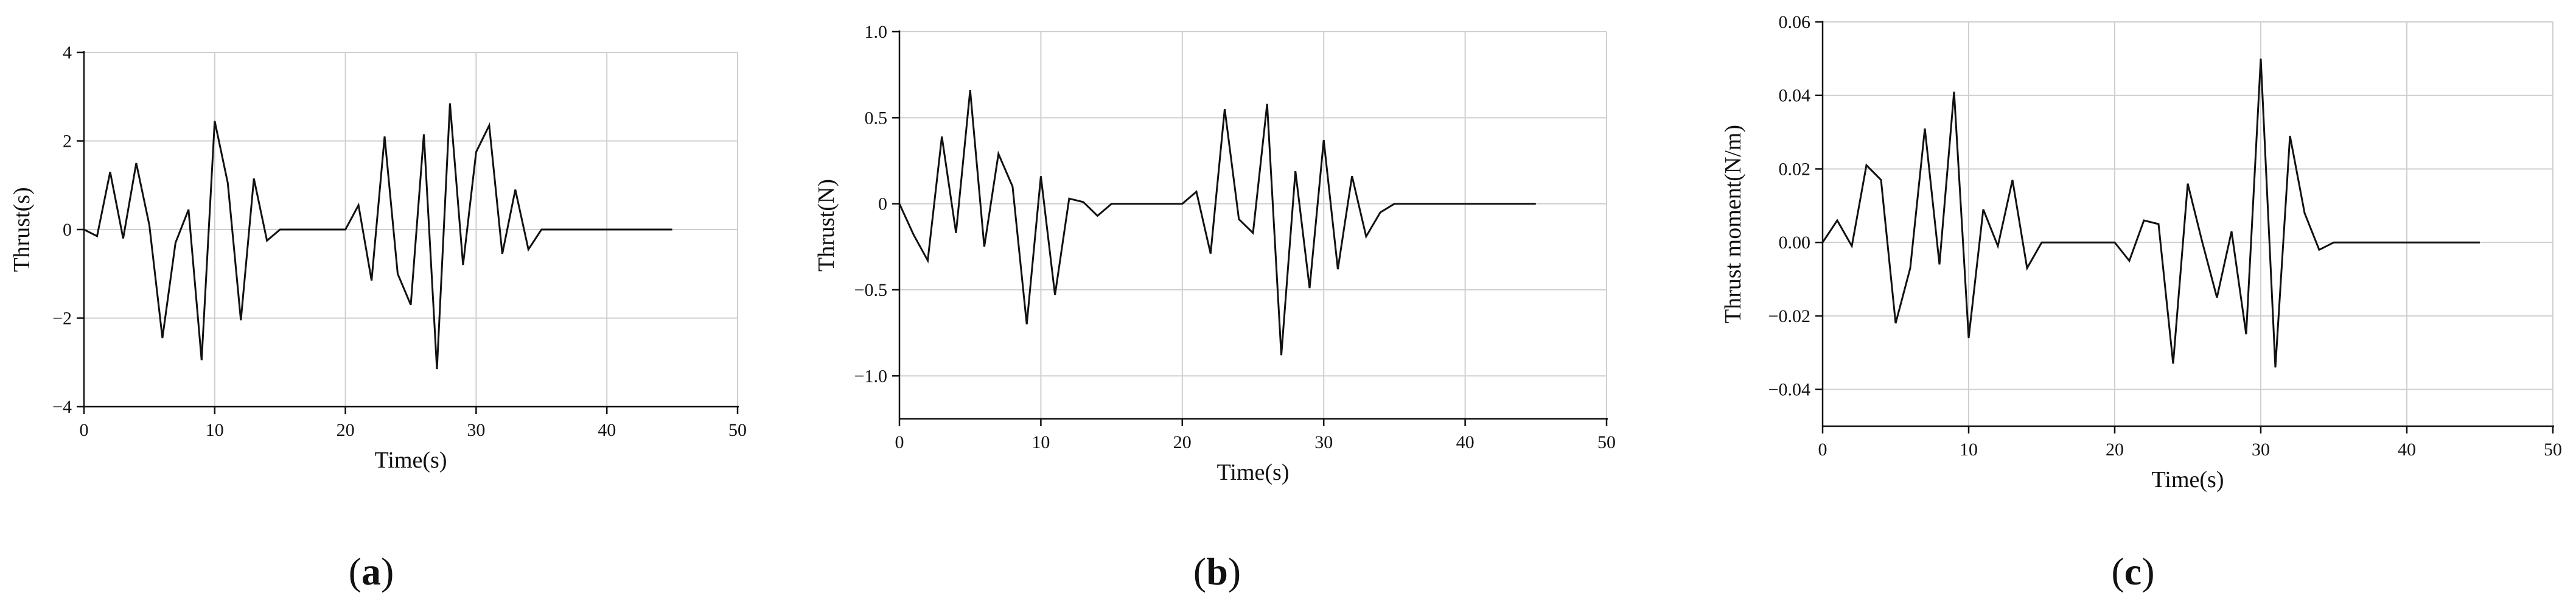  I want to click on y-tick-label: 0.02, so click(1795, 169).